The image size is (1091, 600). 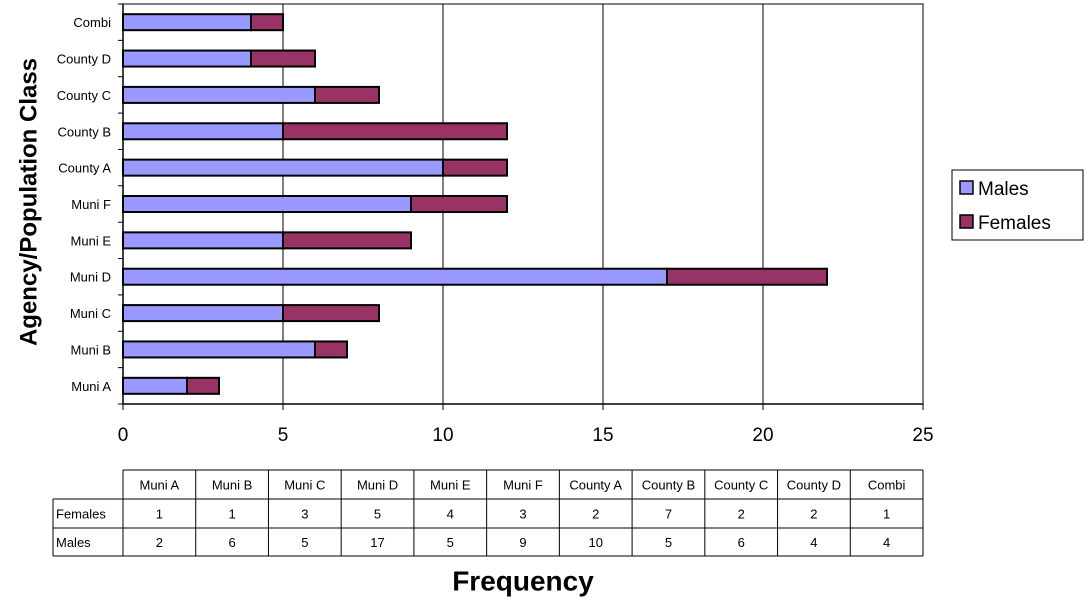 What do you see at coordinates (595, 485) in the screenshot?
I see `table-header-cell: County A` at bounding box center [595, 485].